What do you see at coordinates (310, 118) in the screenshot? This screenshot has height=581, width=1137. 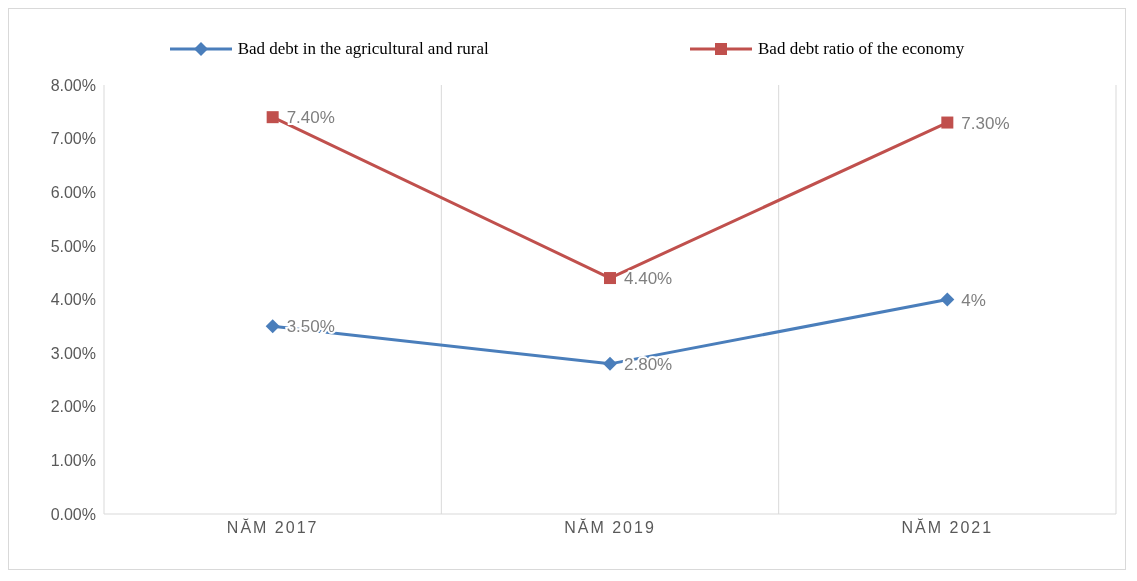 I see `data-label: 7.40%` at bounding box center [310, 118].